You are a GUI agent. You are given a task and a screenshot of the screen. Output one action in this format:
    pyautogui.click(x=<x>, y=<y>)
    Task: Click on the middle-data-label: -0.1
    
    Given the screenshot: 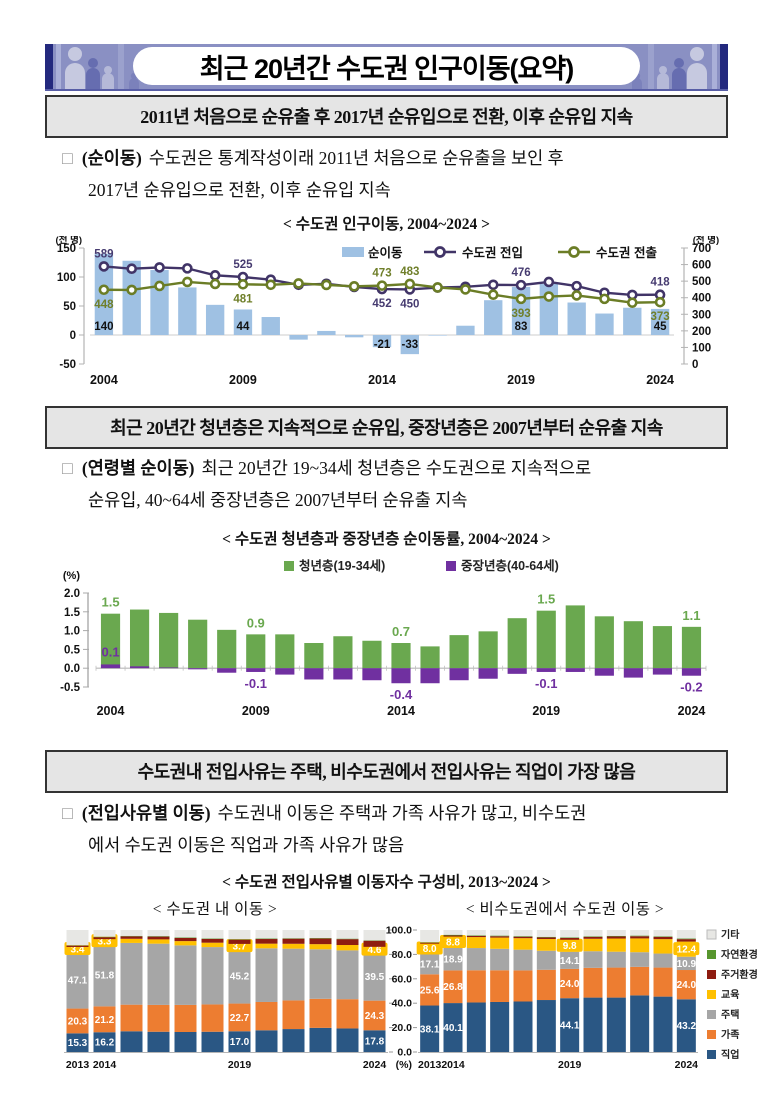 What is the action you would take?
    pyautogui.click(x=256, y=683)
    